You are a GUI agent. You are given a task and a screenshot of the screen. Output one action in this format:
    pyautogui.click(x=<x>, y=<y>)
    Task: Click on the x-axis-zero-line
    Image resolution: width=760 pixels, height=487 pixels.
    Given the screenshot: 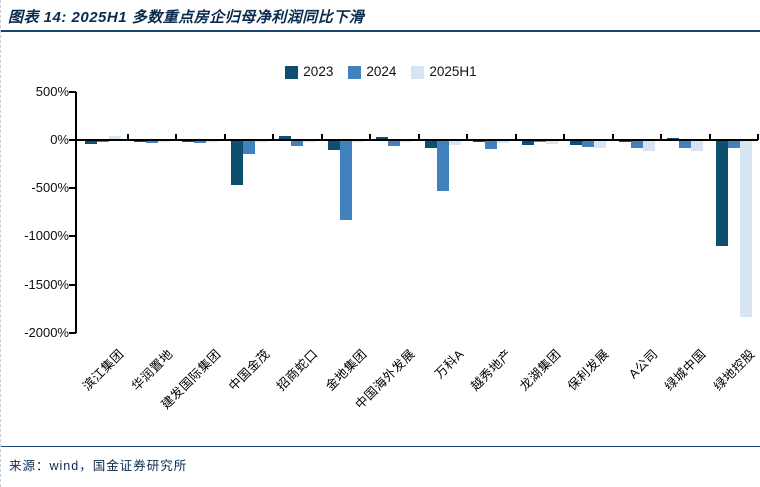 What is the action you would take?
    pyautogui.click(x=416, y=140)
    